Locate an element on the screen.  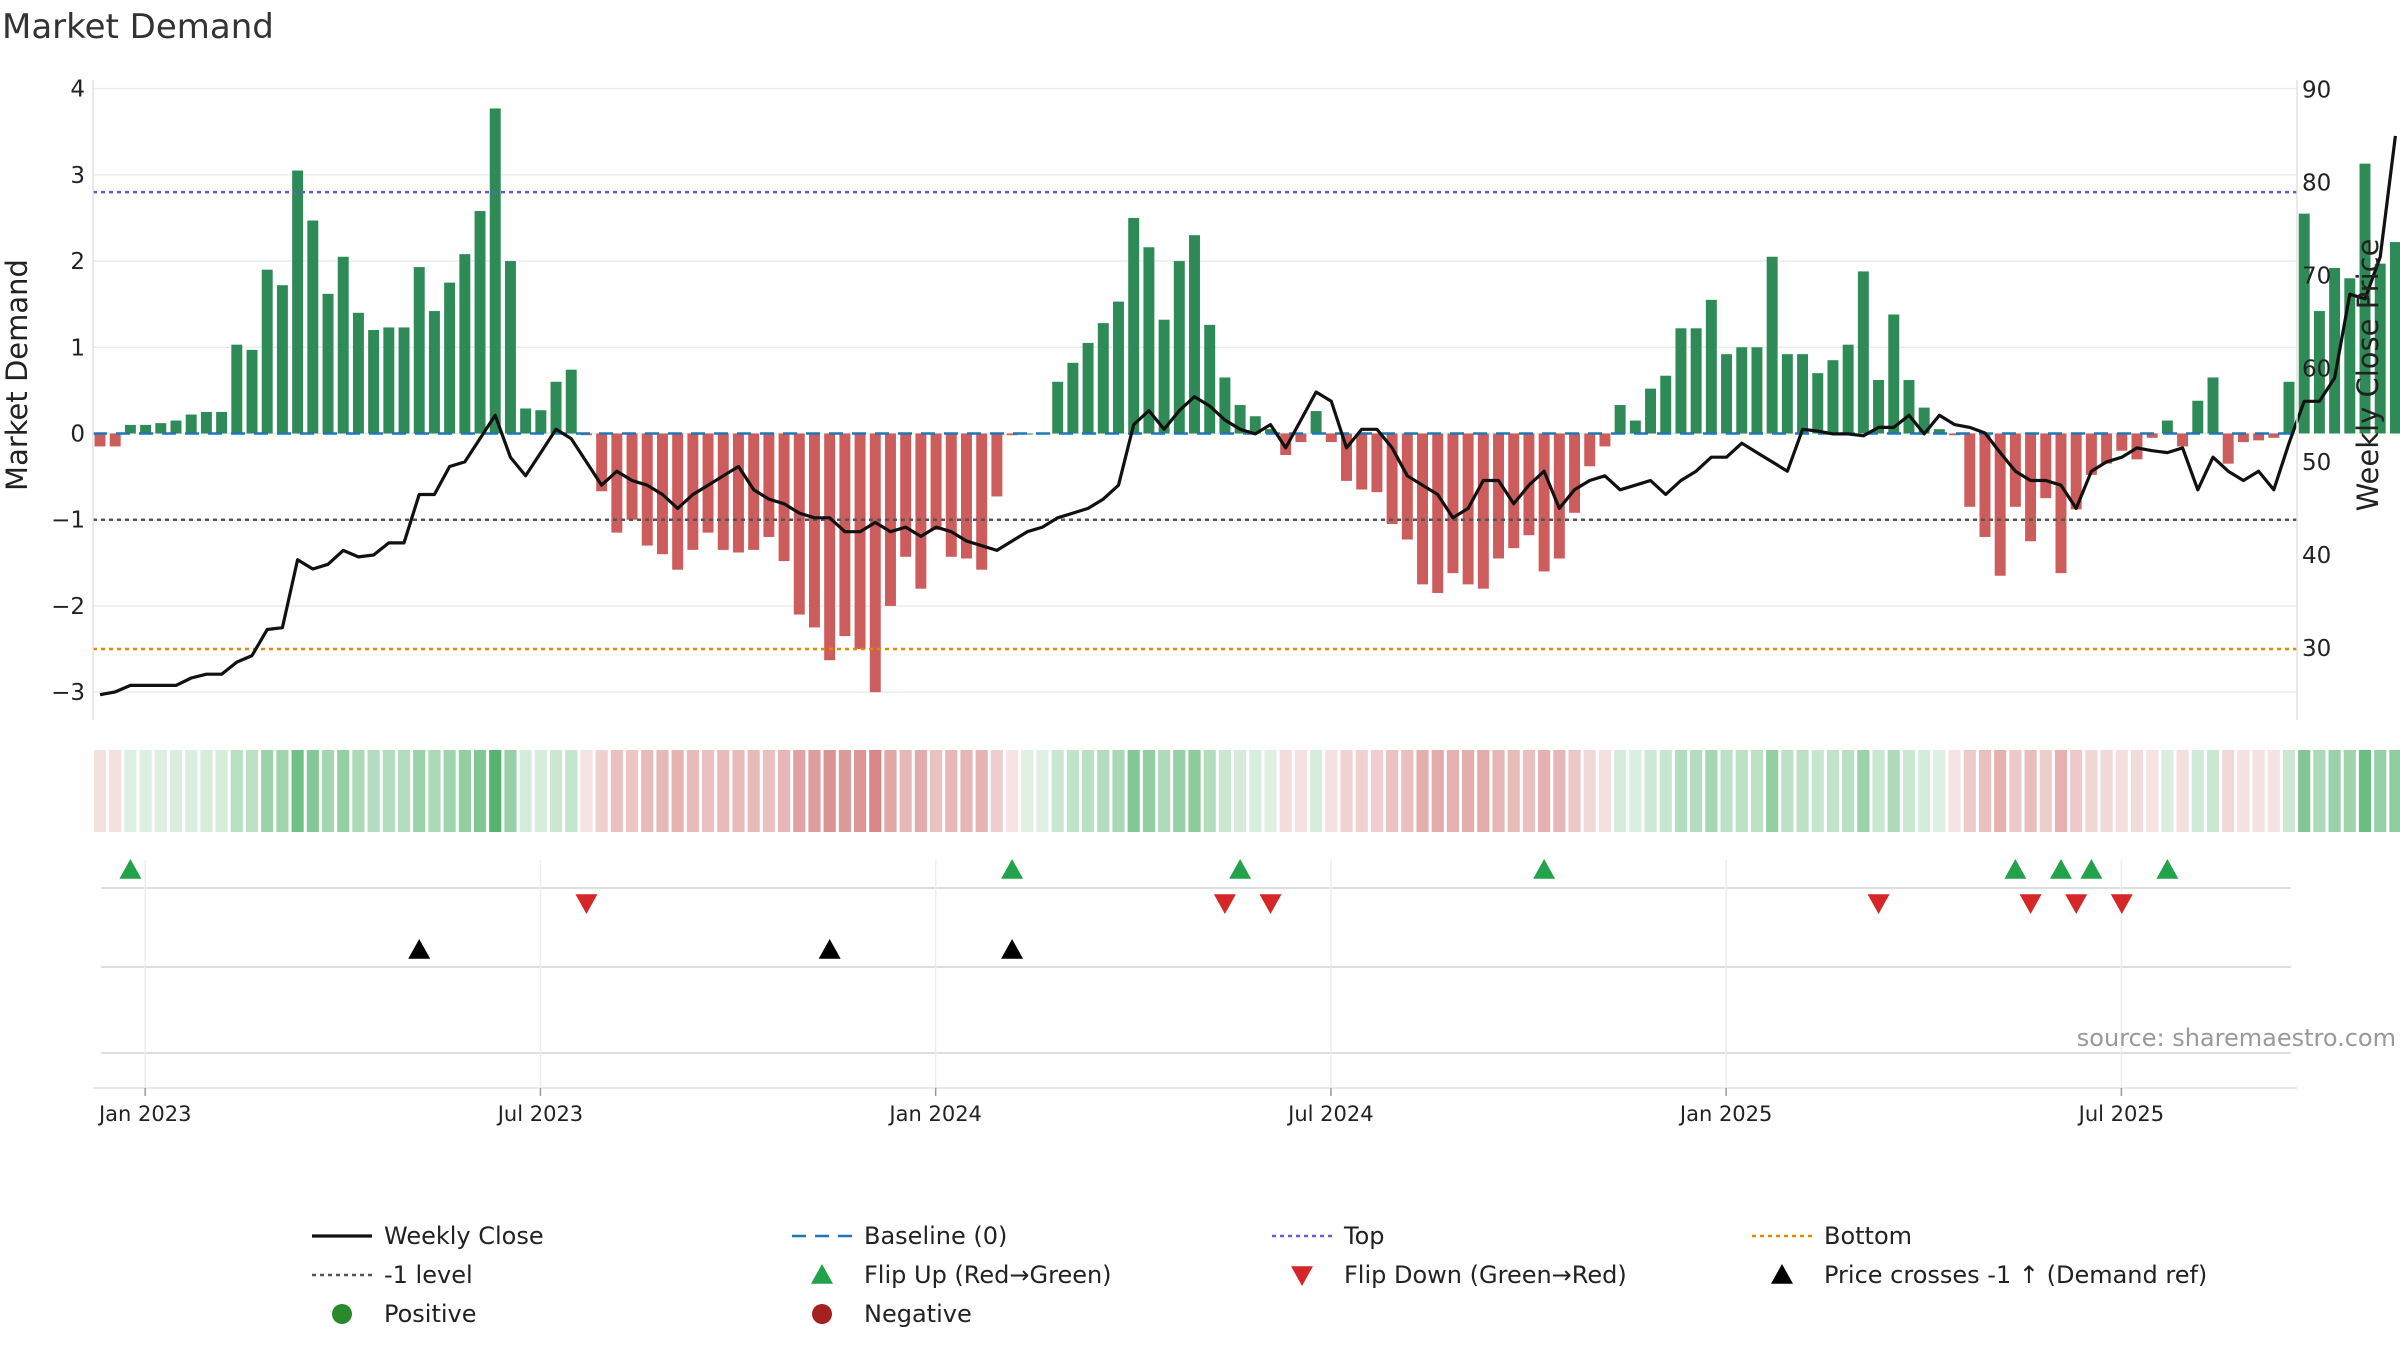
y-axis-label-left: Market Demand is located at coordinates (17, 375).